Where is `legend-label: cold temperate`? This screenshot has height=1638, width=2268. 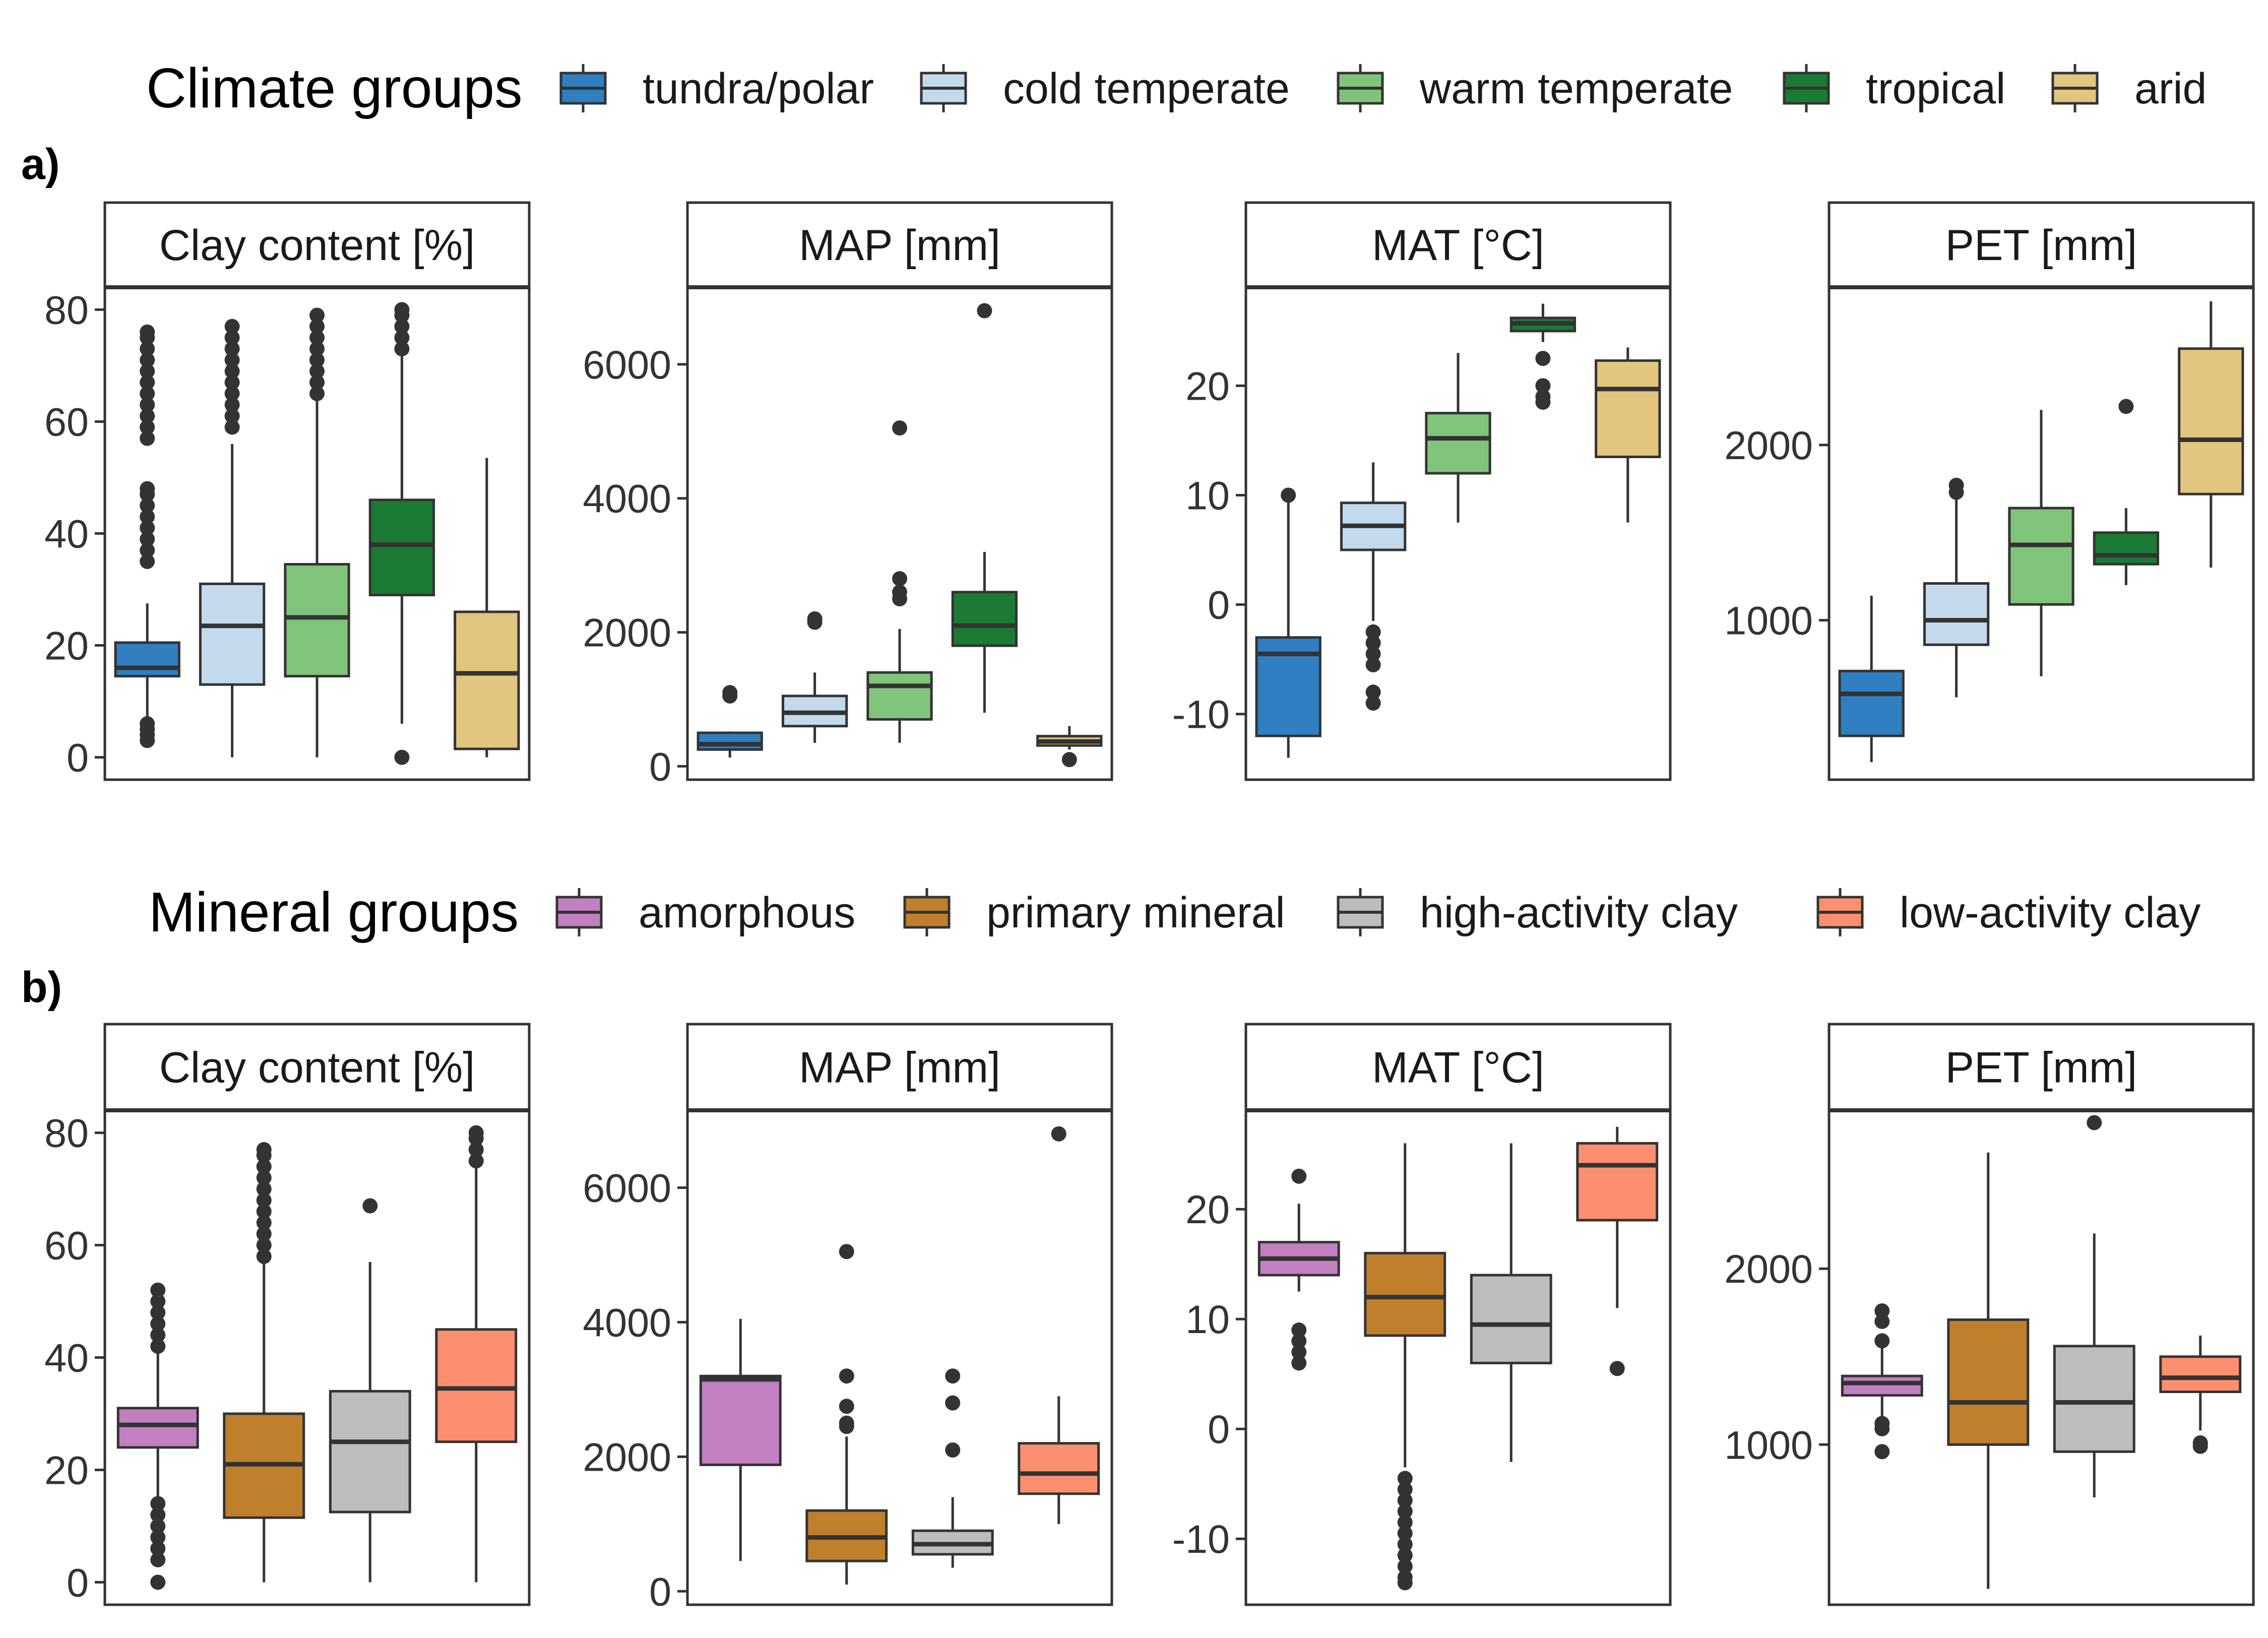 legend-label: cold temperate is located at coordinates (1146, 89).